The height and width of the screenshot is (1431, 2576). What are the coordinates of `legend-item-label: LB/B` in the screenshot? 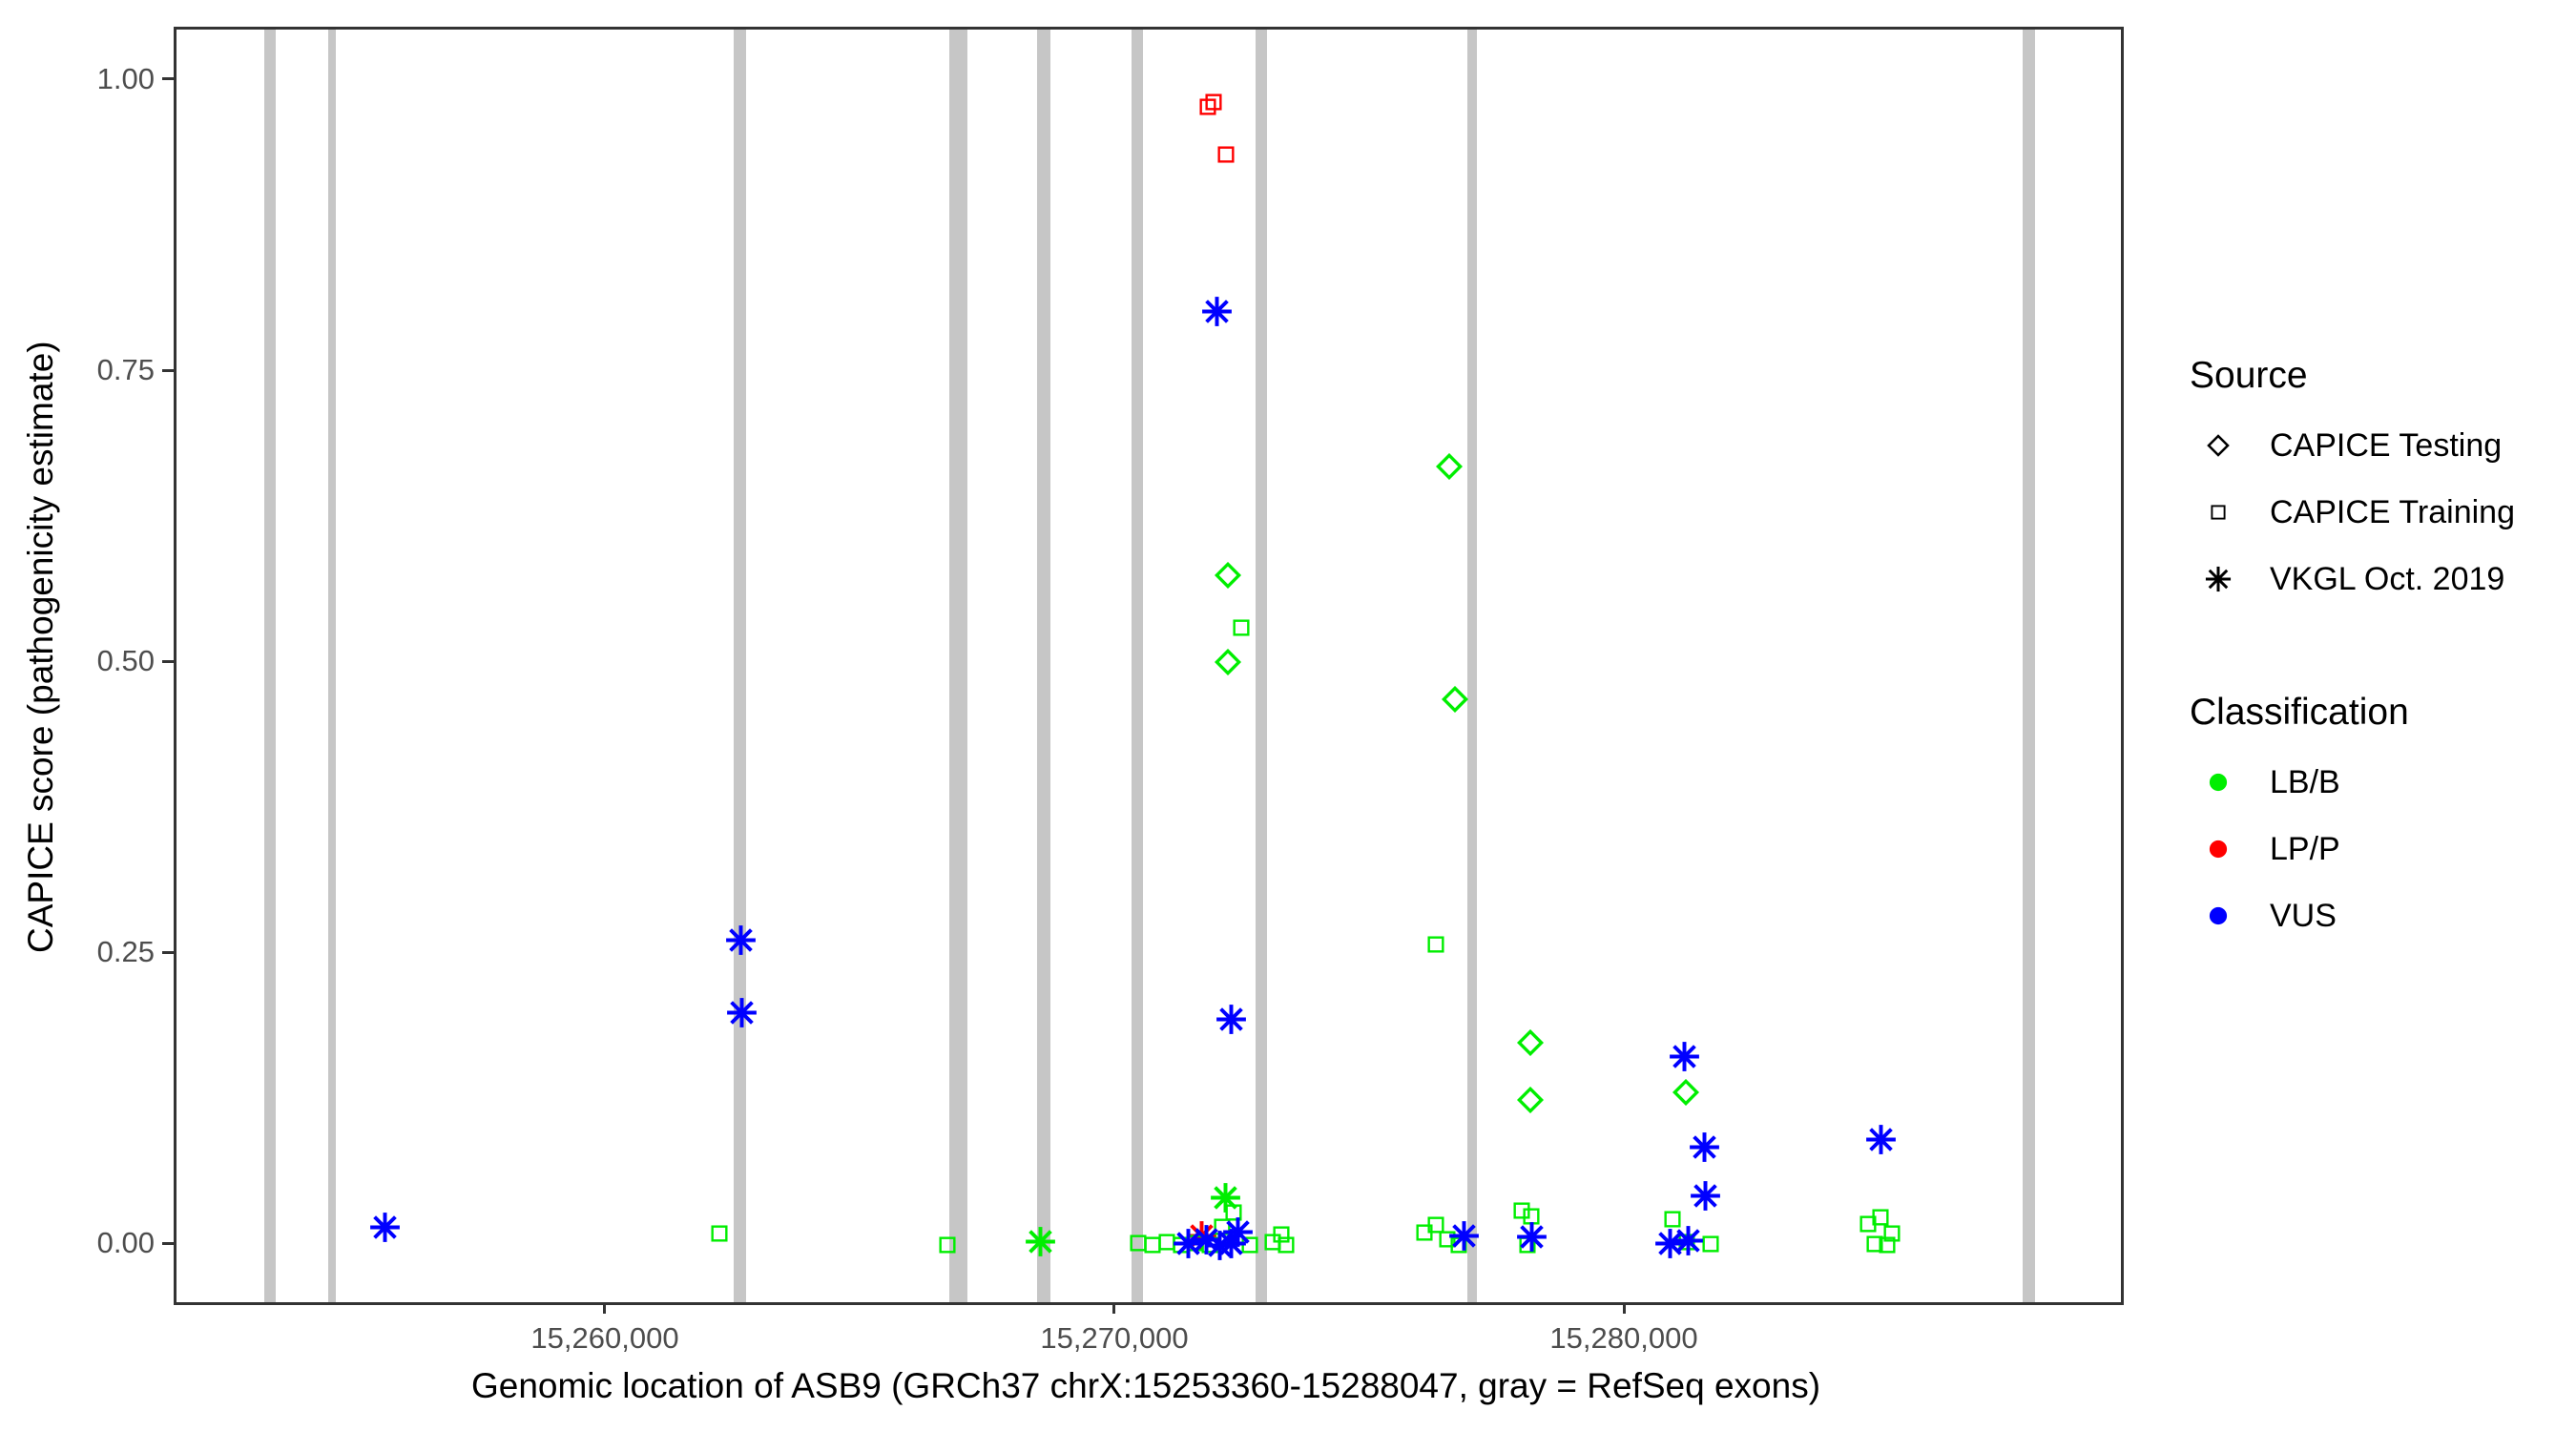 It's located at (2305, 782).